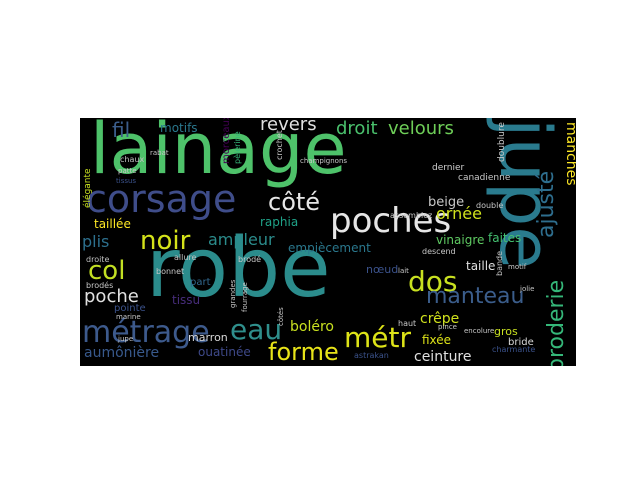  Describe the element at coordinates (238, 268) in the screenshot. I see `word-robe: robe` at that location.